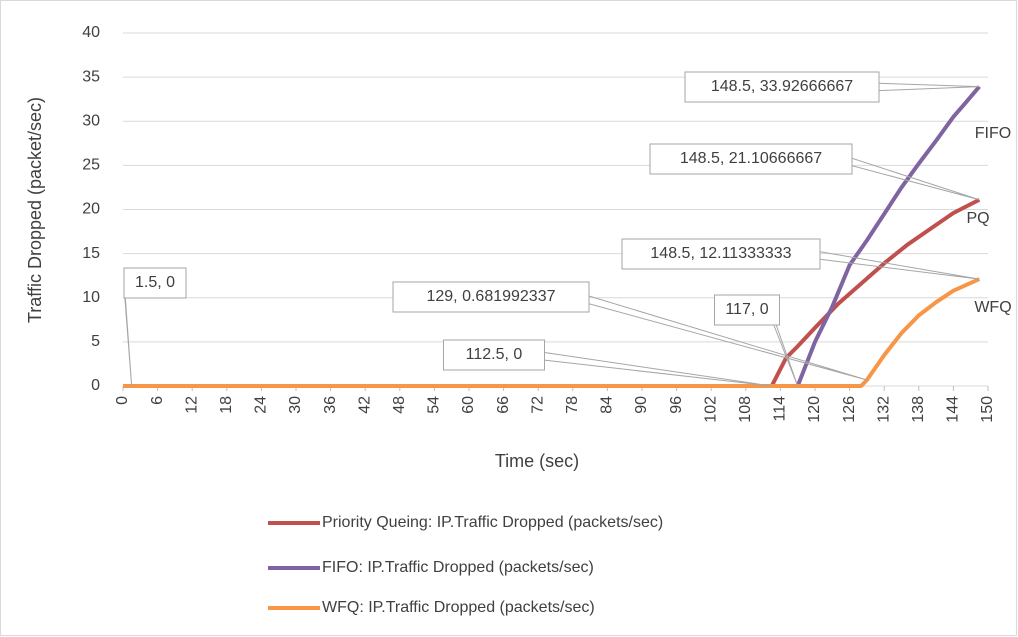 The width and height of the screenshot is (1018, 637). I want to click on x-tick-label: 60, so click(468, 405).